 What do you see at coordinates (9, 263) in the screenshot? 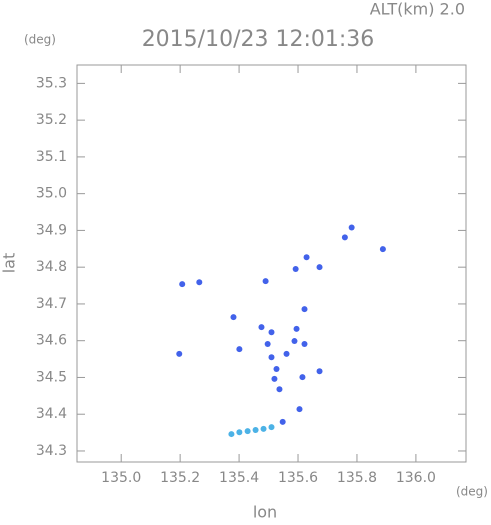
I see `y-axis-label: lat` at bounding box center [9, 263].